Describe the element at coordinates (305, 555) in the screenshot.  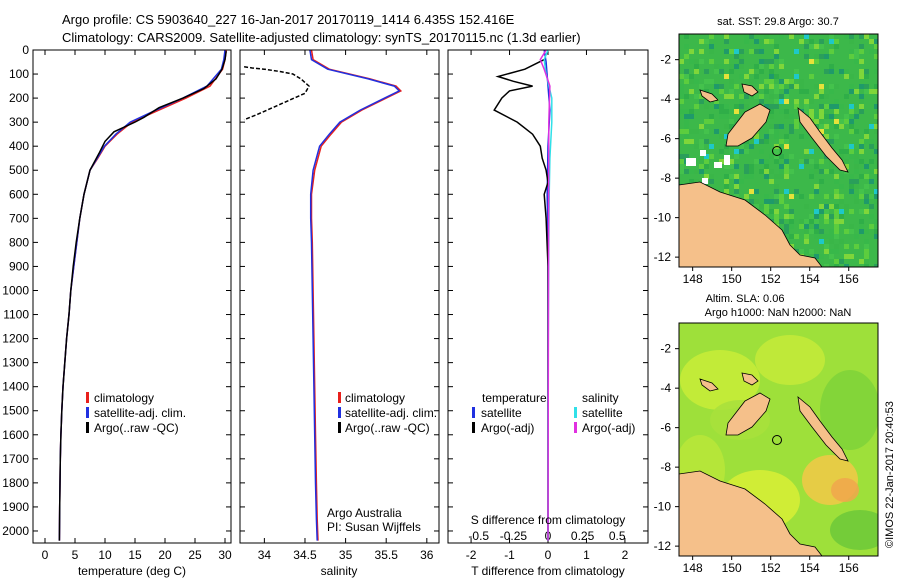
I see `x-tick-label: 34.5` at that location.